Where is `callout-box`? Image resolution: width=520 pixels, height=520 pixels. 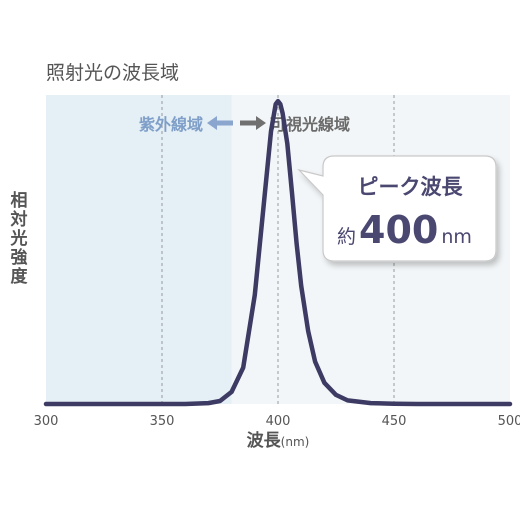 callout-box is located at coordinates (397, 208).